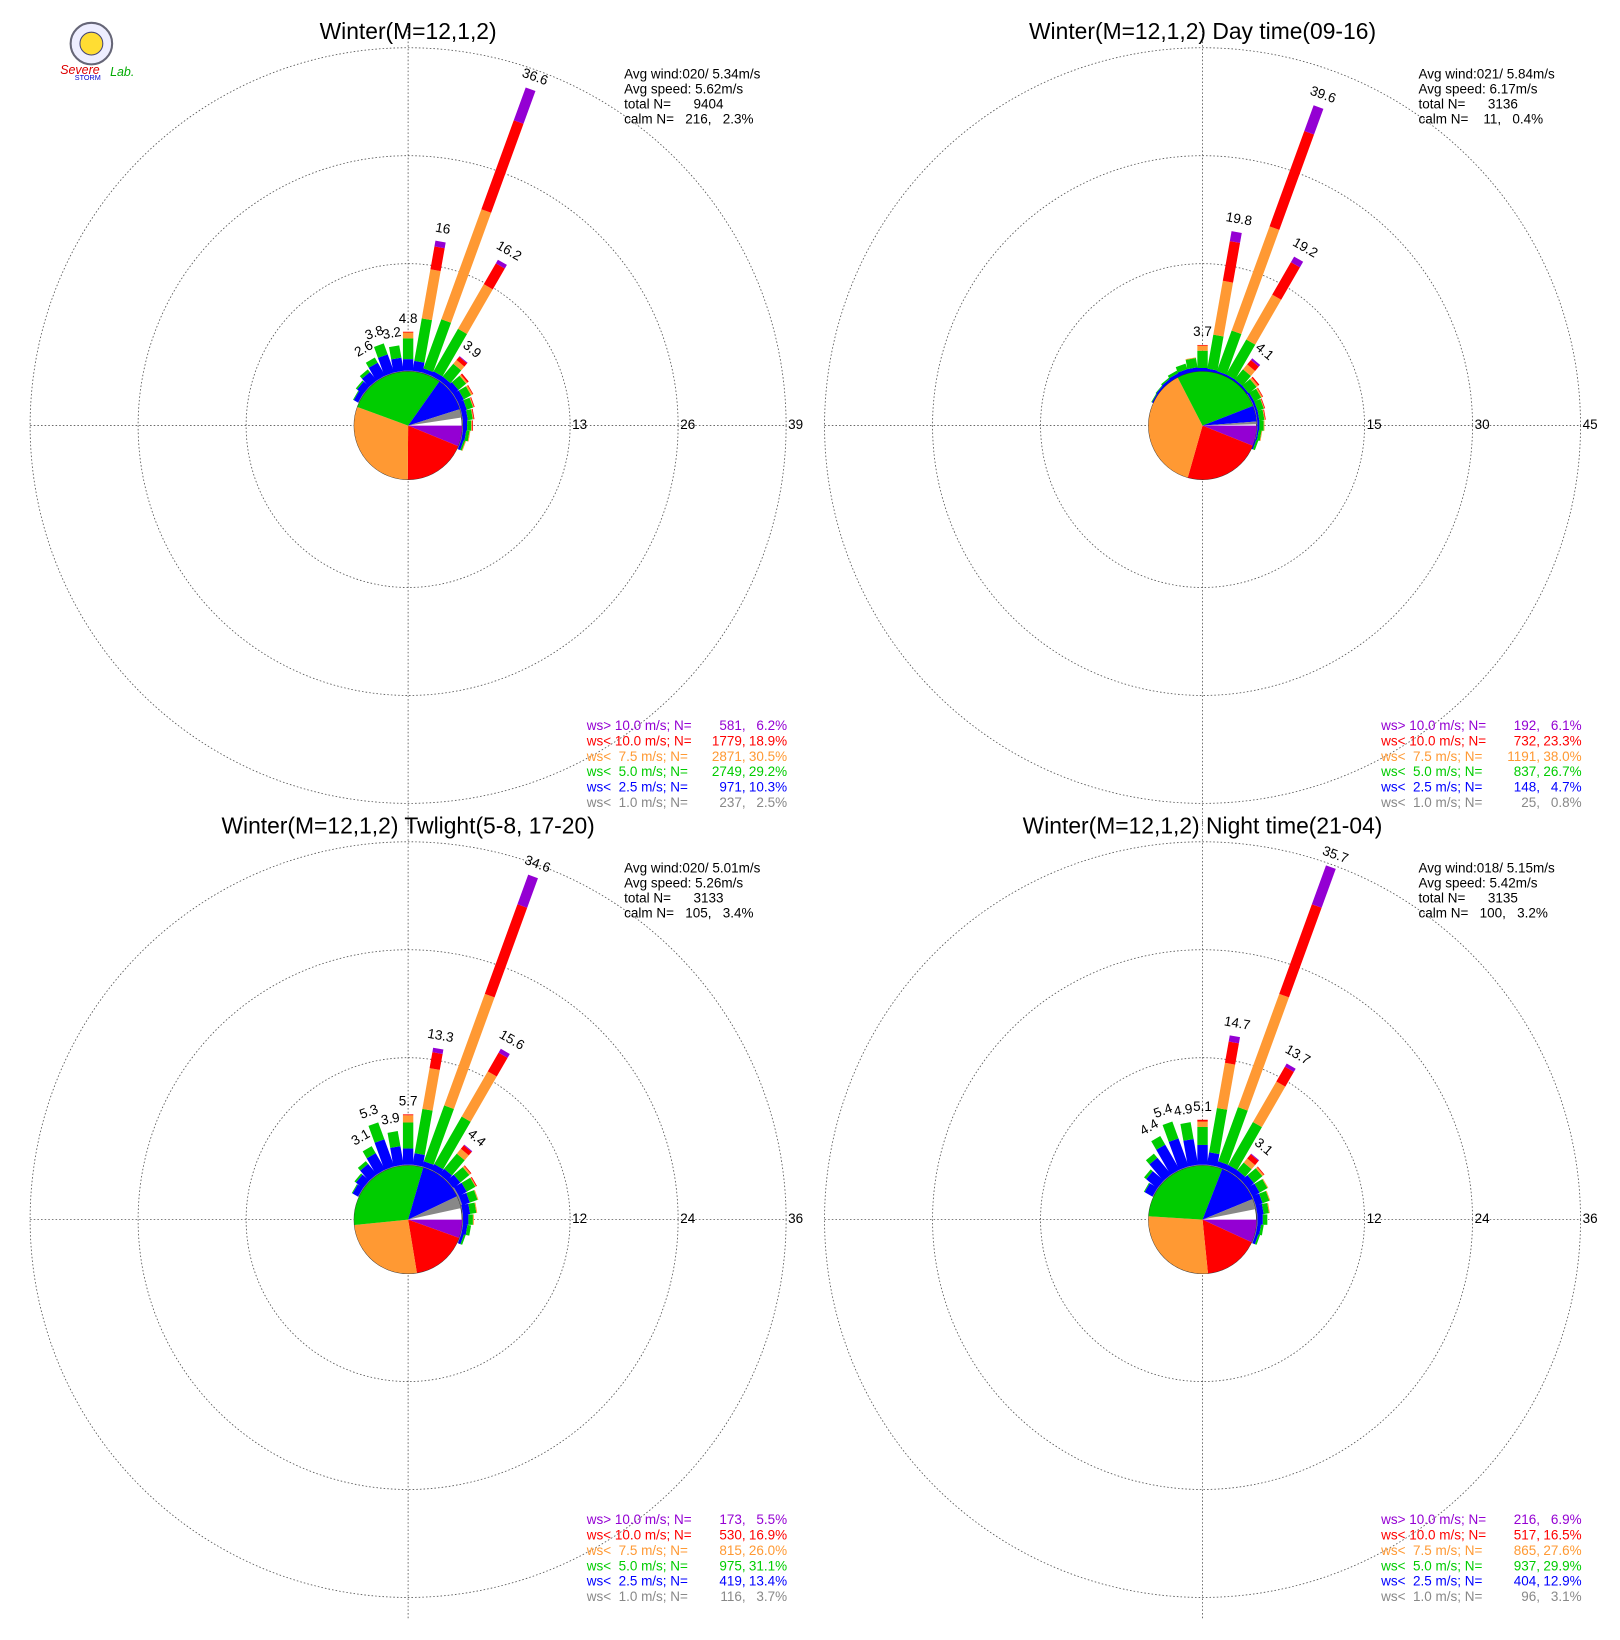  Describe the element at coordinates (1527, 741) in the screenshot. I see `legend-count: 732,` at that location.